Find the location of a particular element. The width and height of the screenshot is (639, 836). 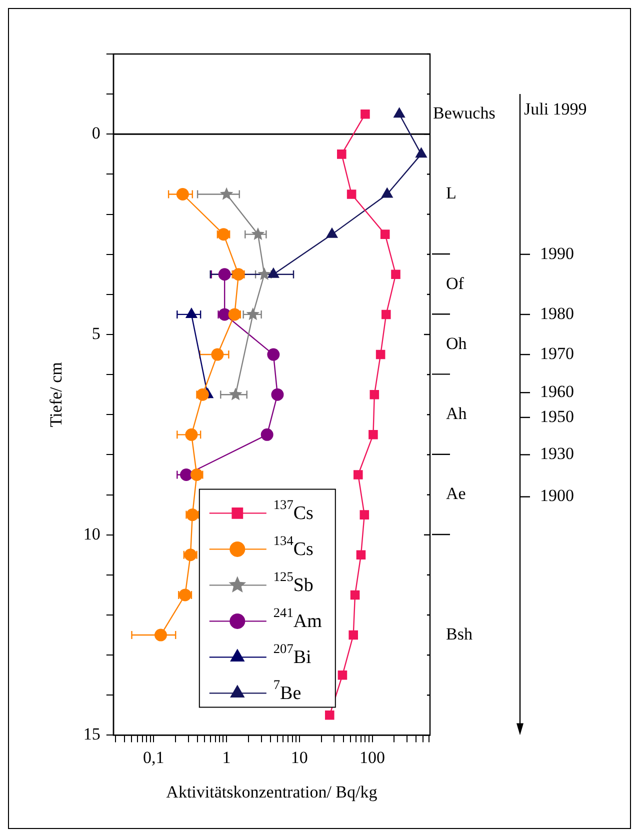

text: Bsh is located at coordinates (459, 634).